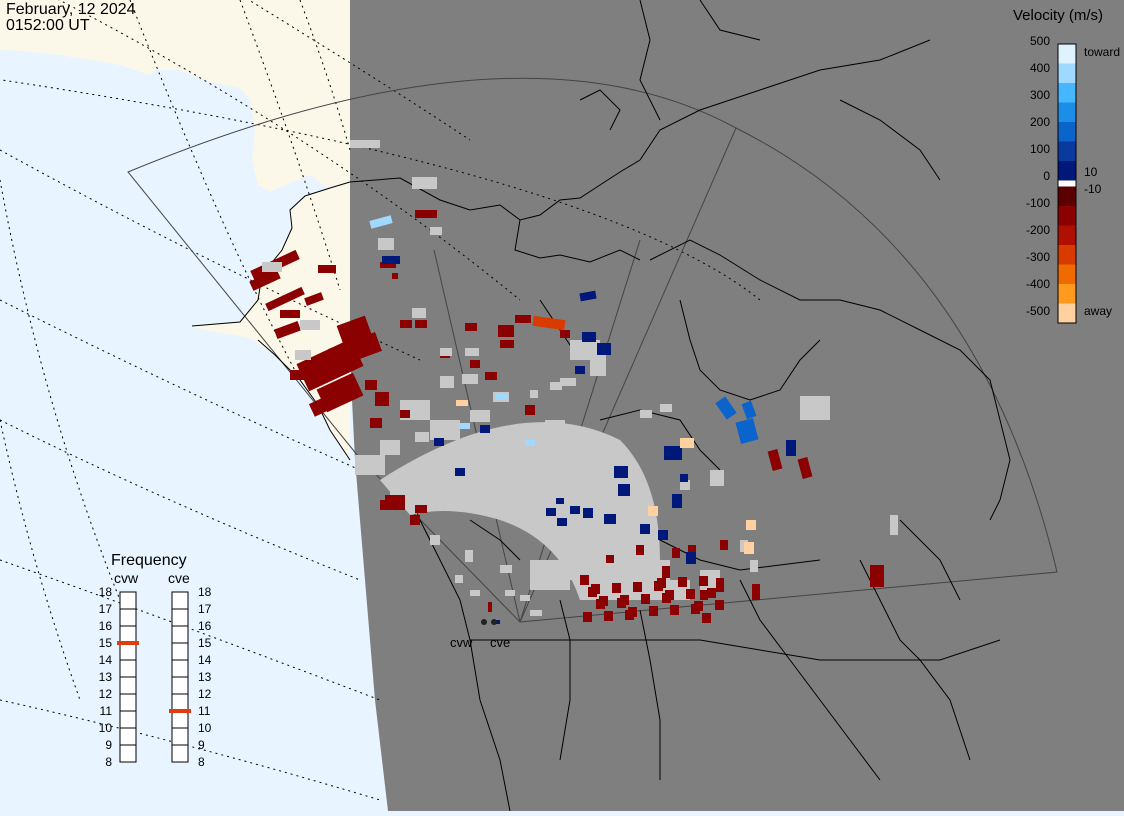 The width and height of the screenshot is (1124, 816). What do you see at coordinates (126, 578) in the screenshot?
I see `frequency-radar-label-cvw: cvw` at bounding box center [126, 578].